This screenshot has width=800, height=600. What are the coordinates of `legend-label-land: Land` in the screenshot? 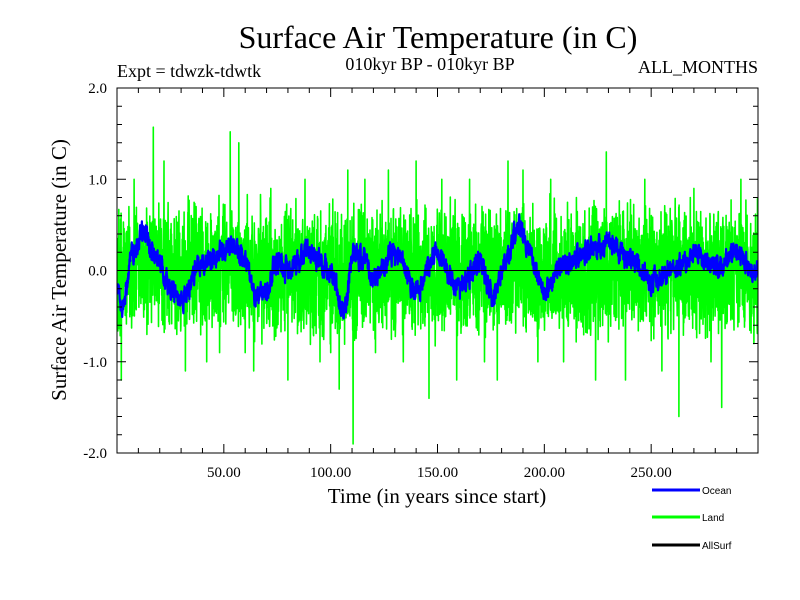 It's located at (713, 518).